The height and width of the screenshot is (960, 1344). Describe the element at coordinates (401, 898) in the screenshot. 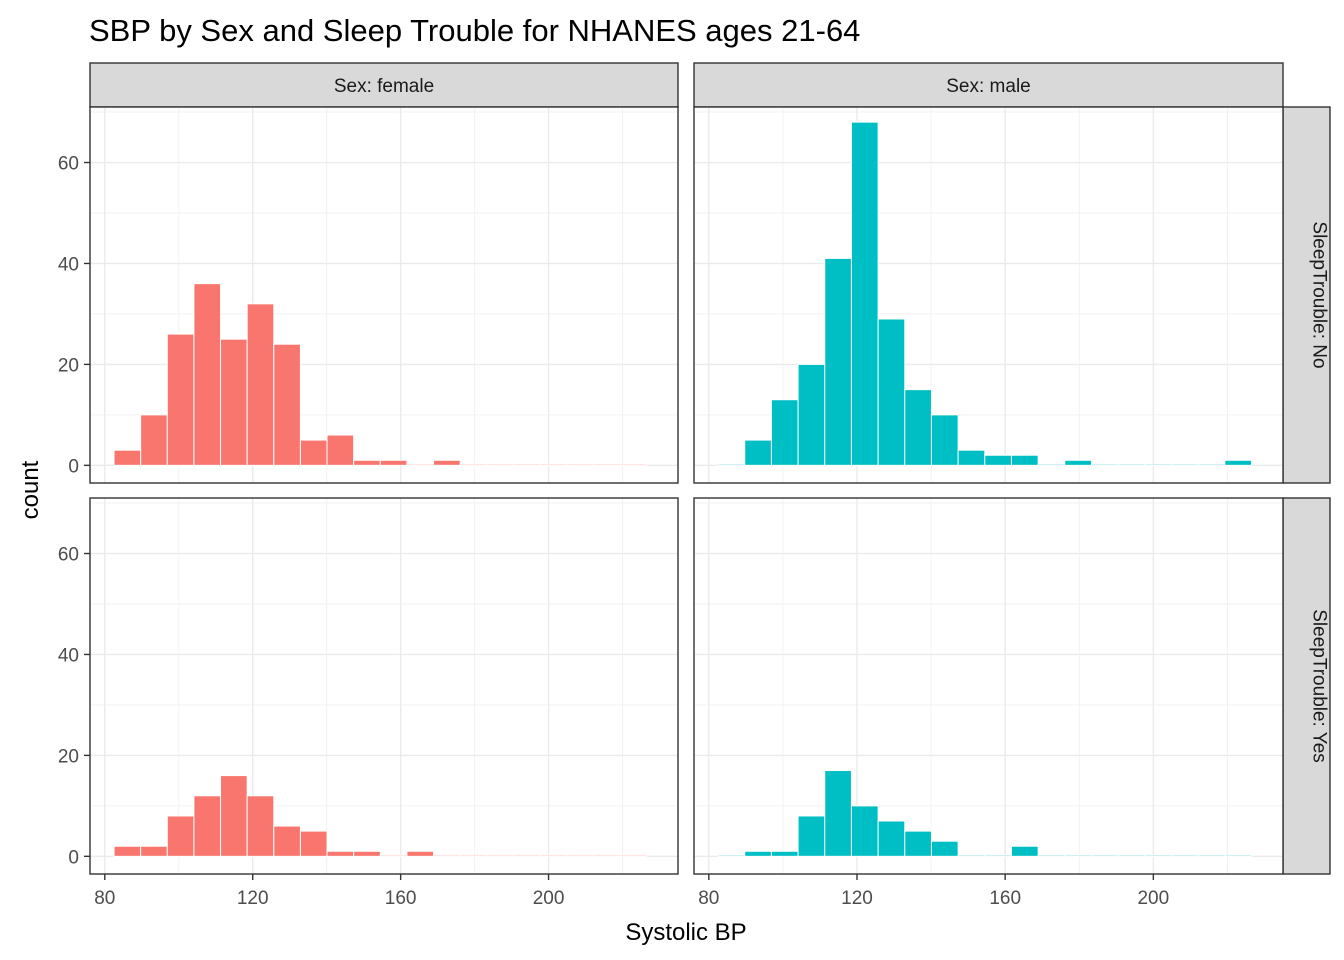

I see `x-tick-label: 160` at that location.